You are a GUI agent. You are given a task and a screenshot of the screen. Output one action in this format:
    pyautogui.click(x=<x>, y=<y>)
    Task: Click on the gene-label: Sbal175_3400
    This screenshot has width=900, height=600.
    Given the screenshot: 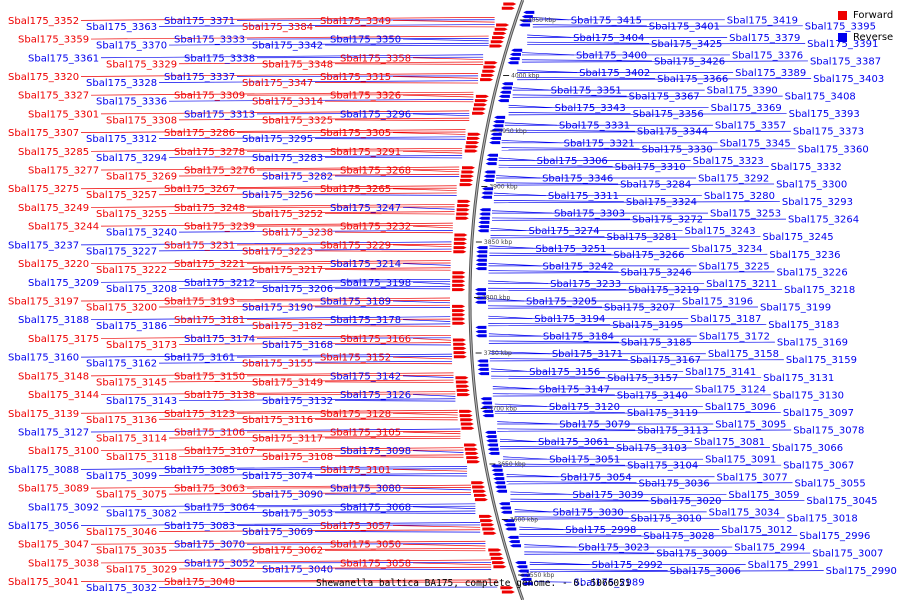 What is the action you would take?
    pyautogui.click(x=611, y=55)
    